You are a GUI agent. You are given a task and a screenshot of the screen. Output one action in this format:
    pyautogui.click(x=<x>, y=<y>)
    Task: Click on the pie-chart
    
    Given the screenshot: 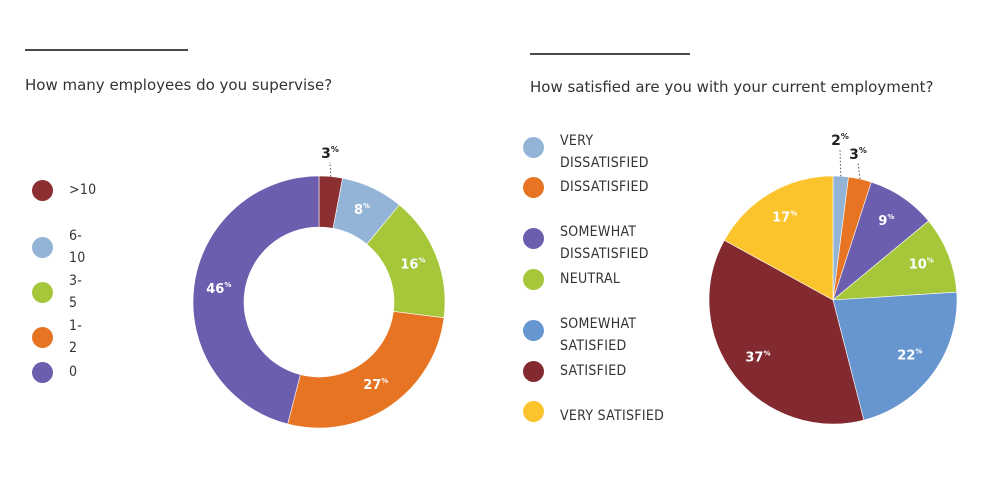 What is the action you would take?
    pyautogui.click(x=833, y=286)
    